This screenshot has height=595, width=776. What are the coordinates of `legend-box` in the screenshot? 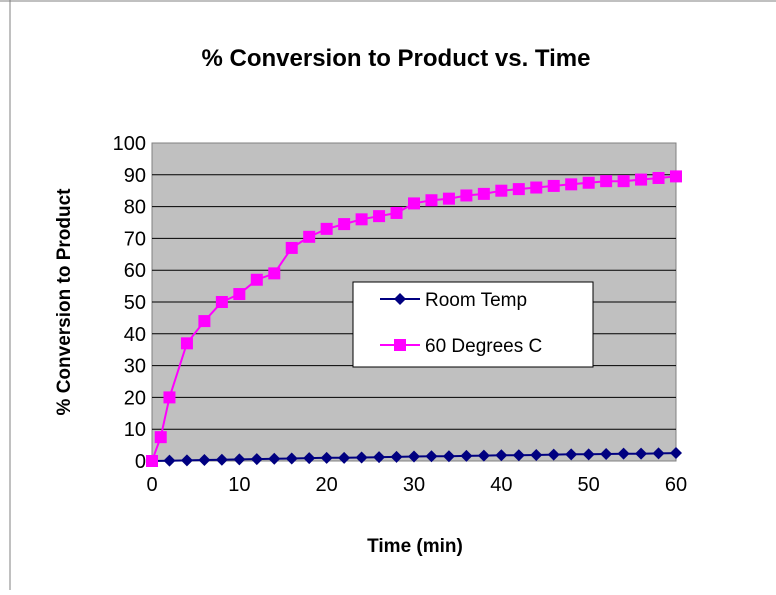 It's located at (473, 324).